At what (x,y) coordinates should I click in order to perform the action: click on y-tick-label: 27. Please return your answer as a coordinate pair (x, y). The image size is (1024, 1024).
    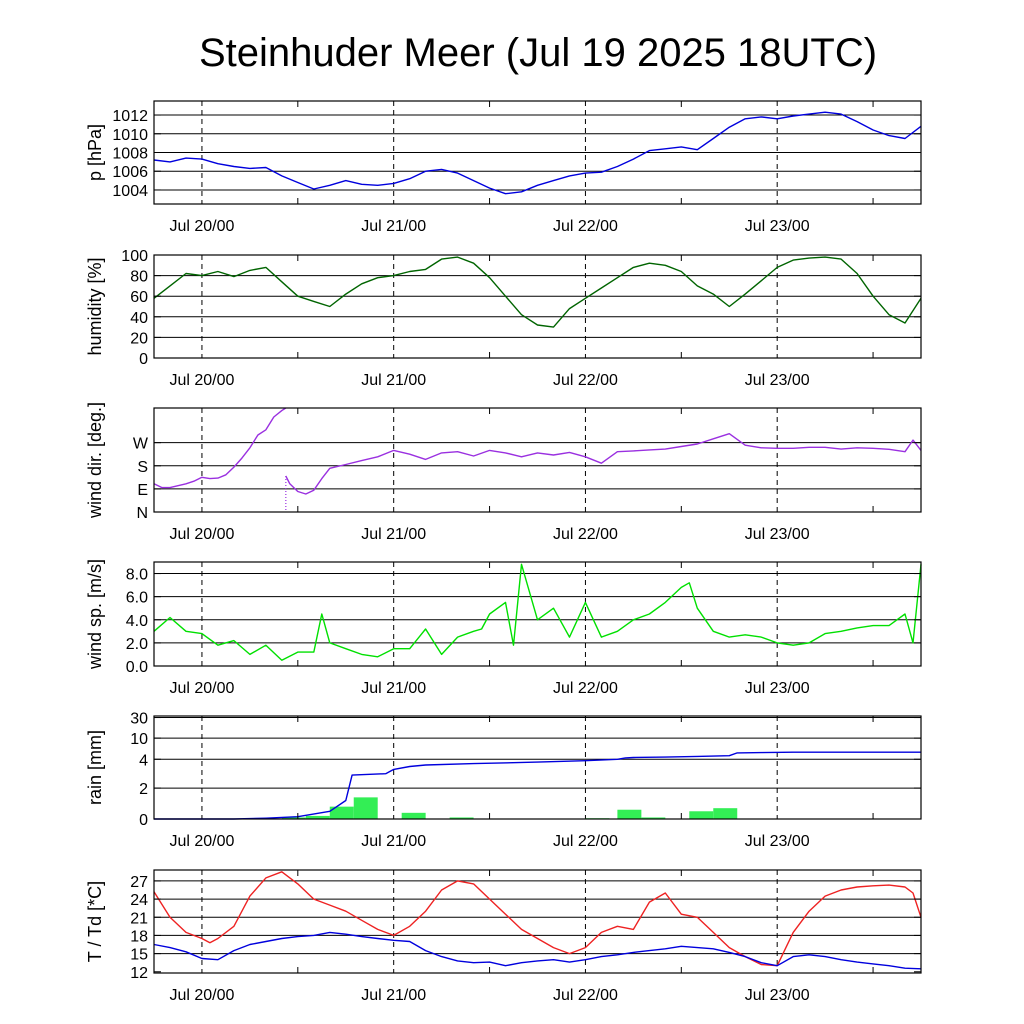
    Looking at the image, I should click on (139, 882).